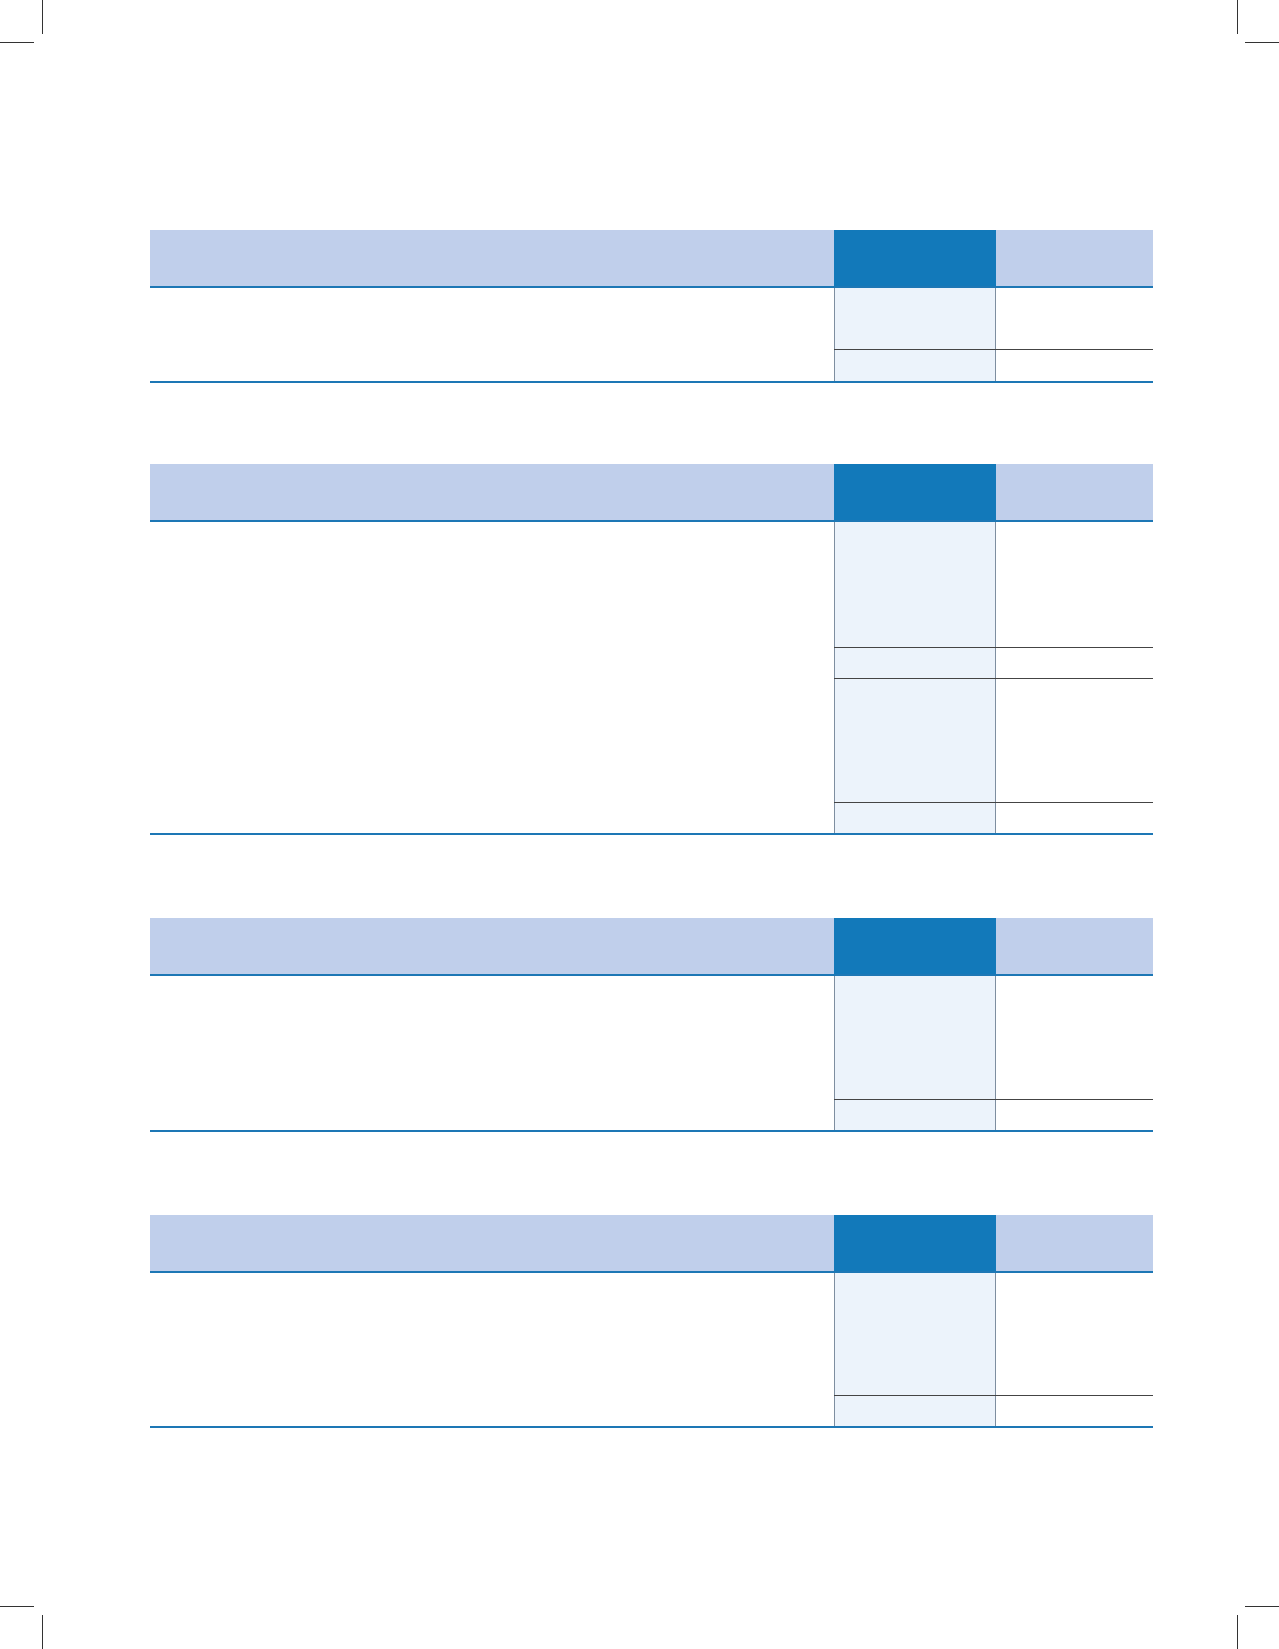 This screenshot has width=1279, height=1649. I want to click on crop-mark-bottom-right-h, so click(1262, 1606).